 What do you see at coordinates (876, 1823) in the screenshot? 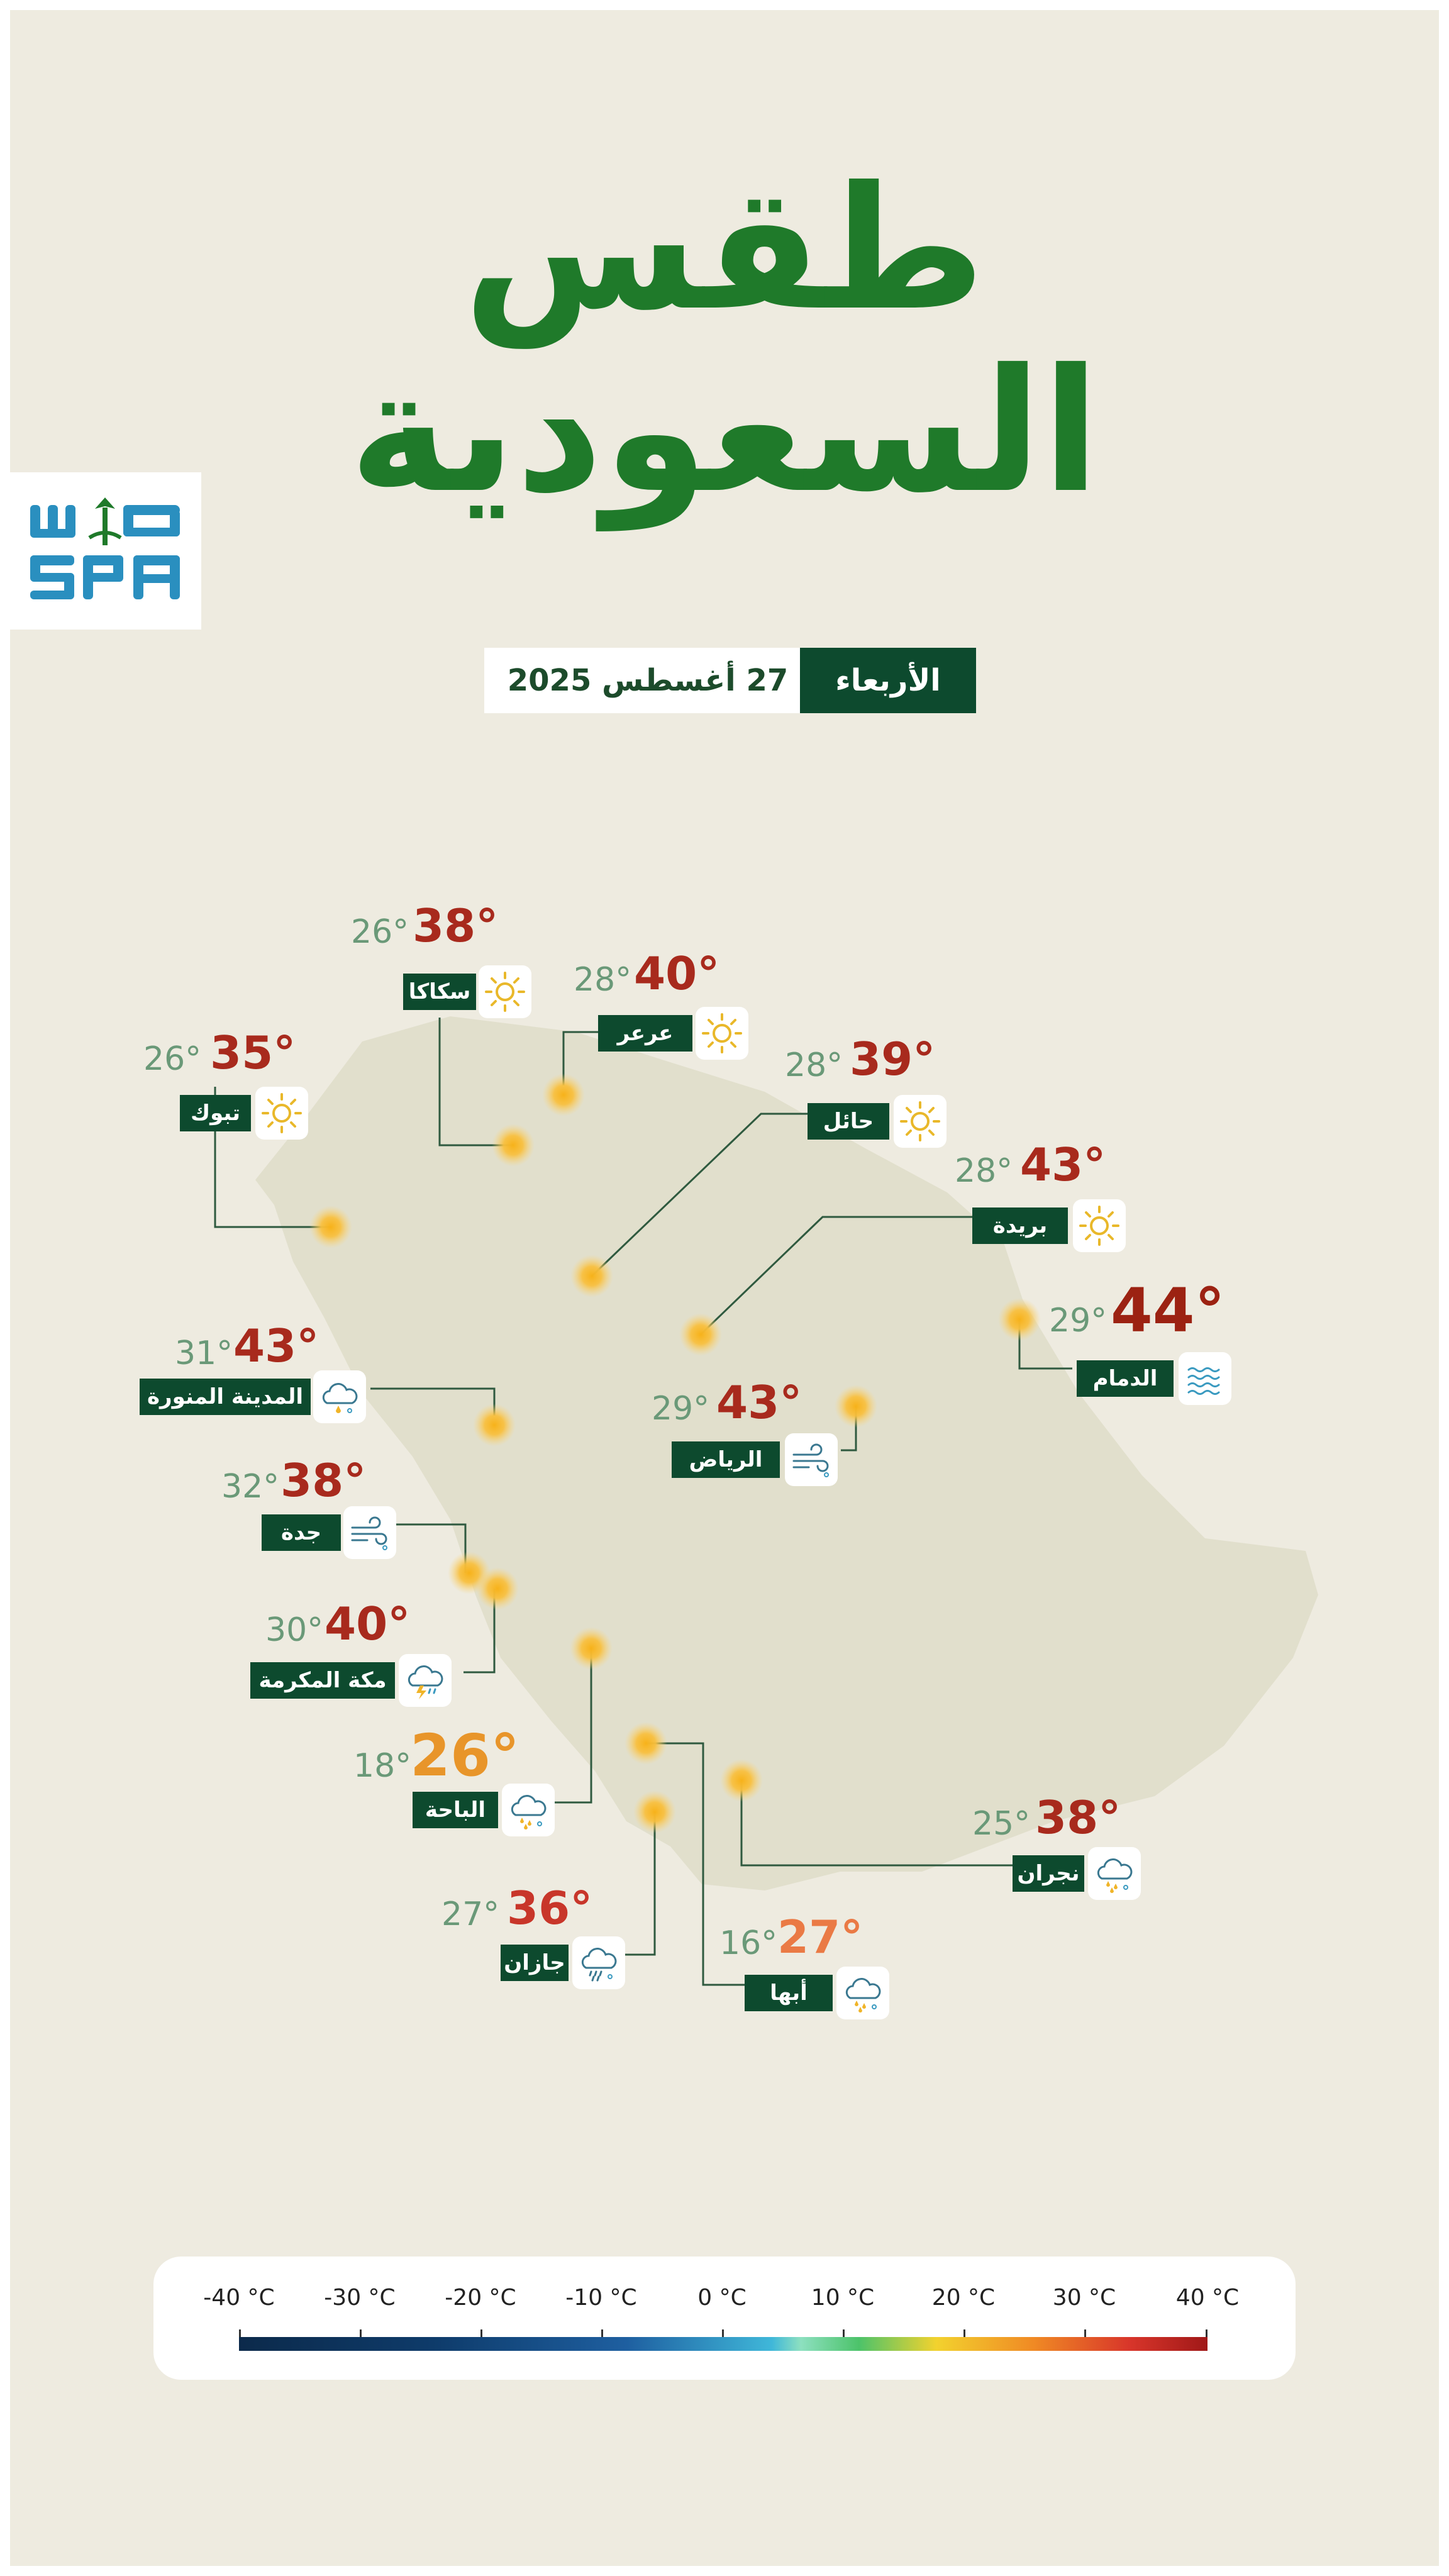
I see `connector-najran` at bounding box center [876, 1823].